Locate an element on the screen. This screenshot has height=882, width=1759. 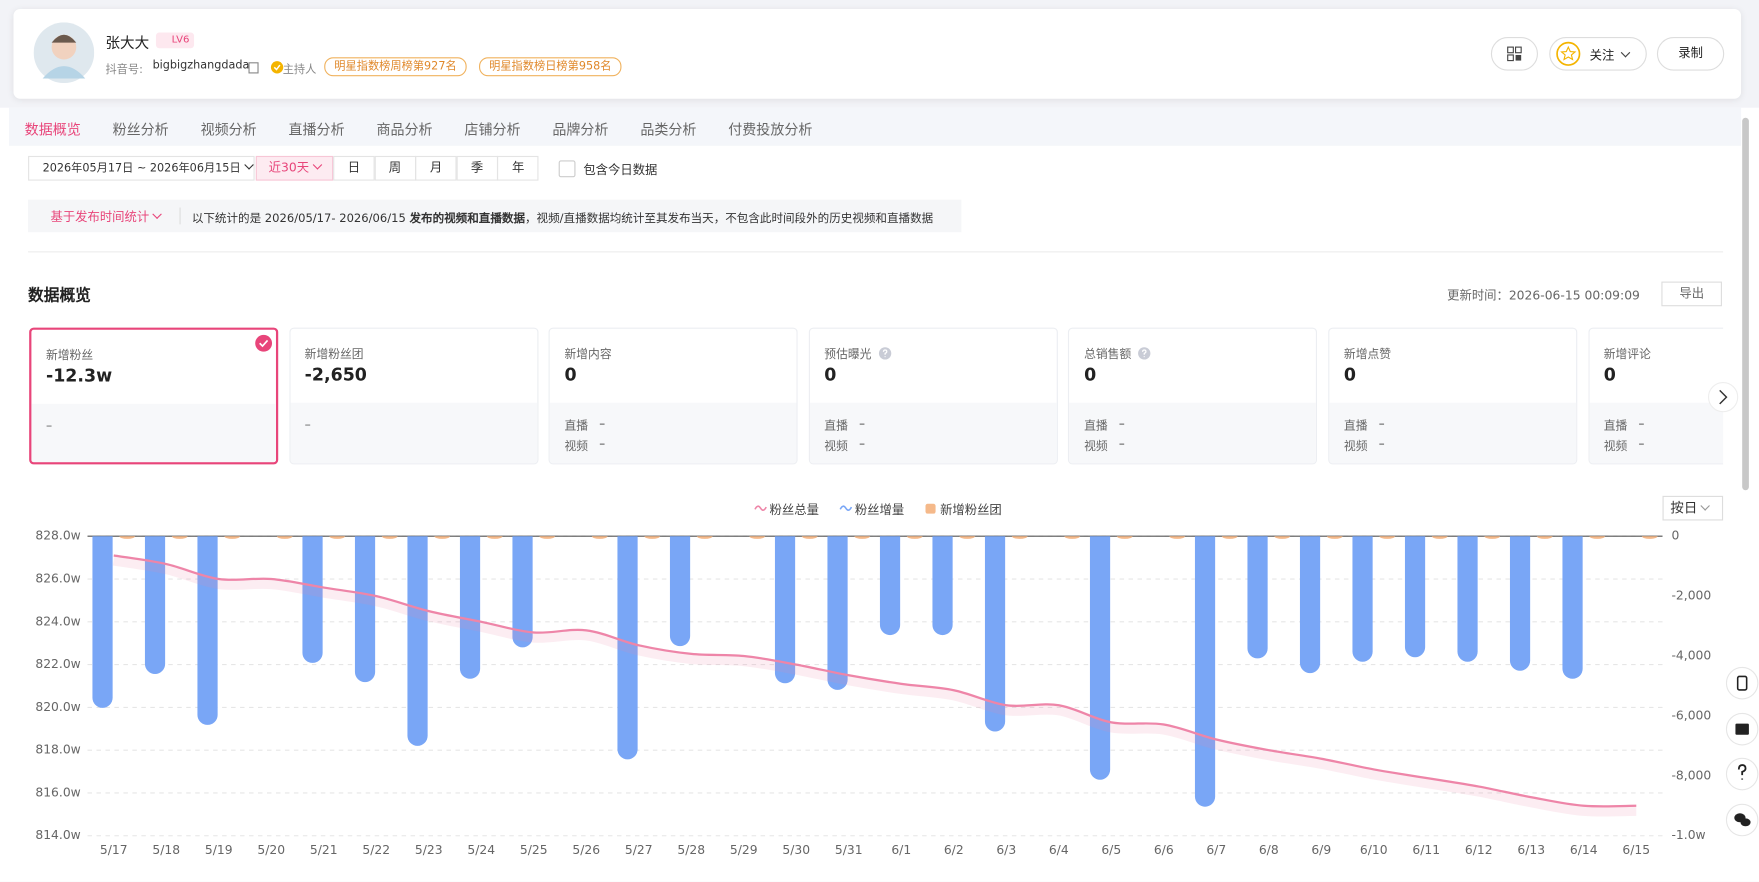
tab: 直播分析 is located at coordinates (316, 129).